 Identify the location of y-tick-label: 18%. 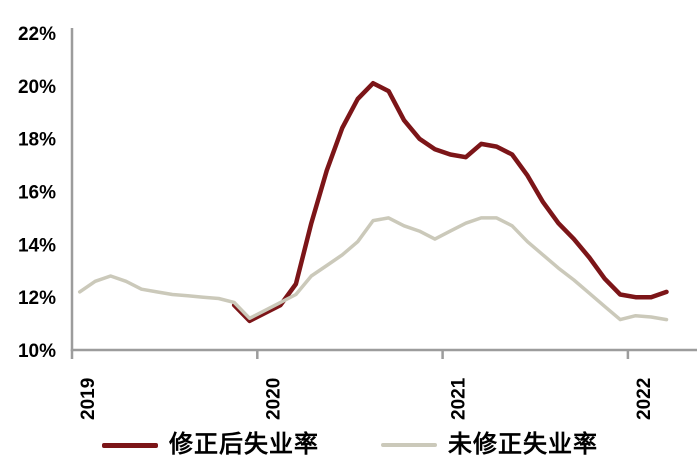
(37, 140).